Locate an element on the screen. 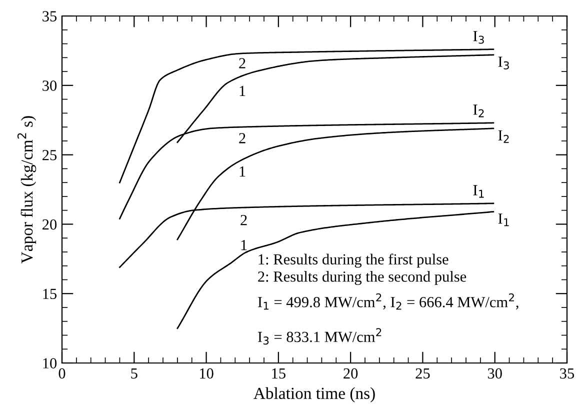 This screenshot has height=407, width=581. y-tick-label: 35 is located at coordinates (49, 16).